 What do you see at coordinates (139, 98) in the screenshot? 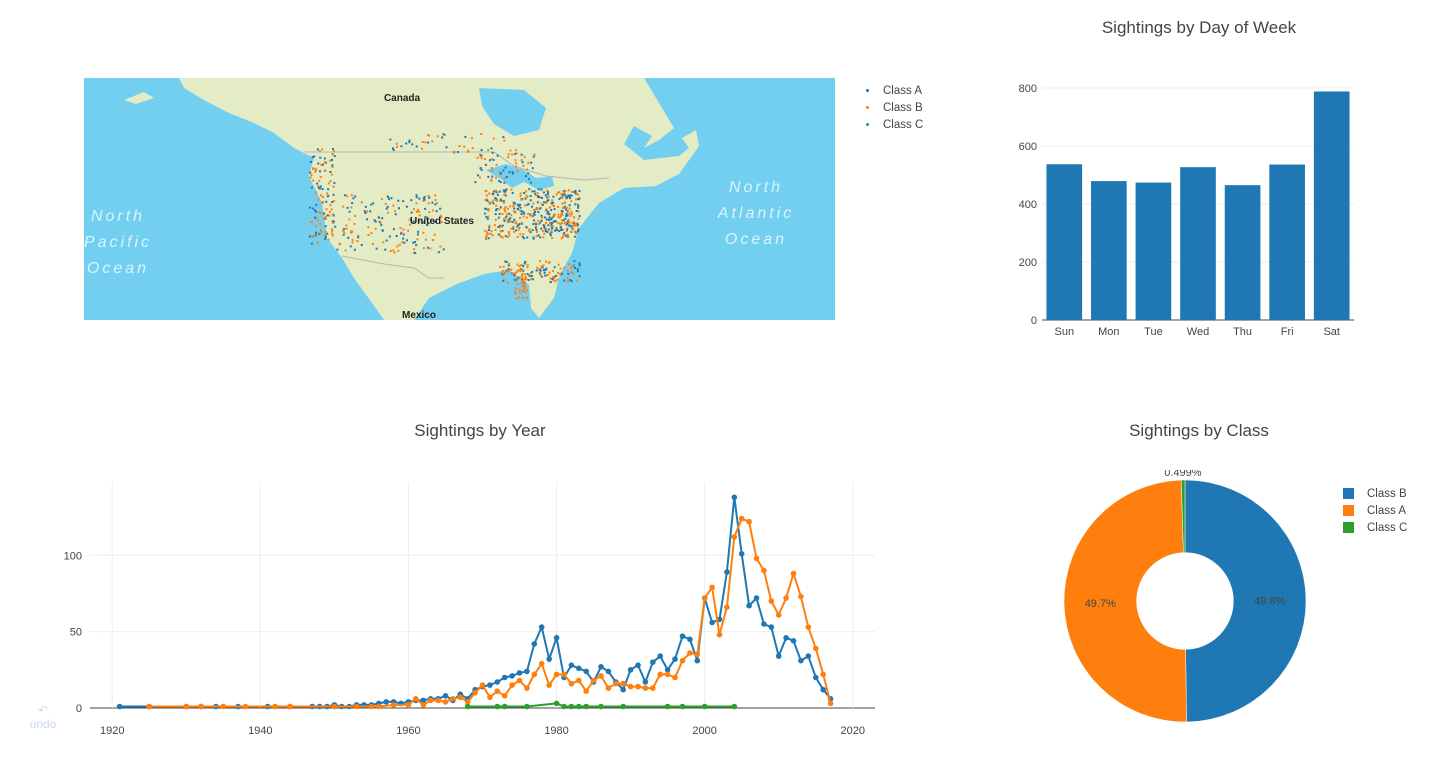
I see `alaska-peninsula` at bounding box center [139, 98].